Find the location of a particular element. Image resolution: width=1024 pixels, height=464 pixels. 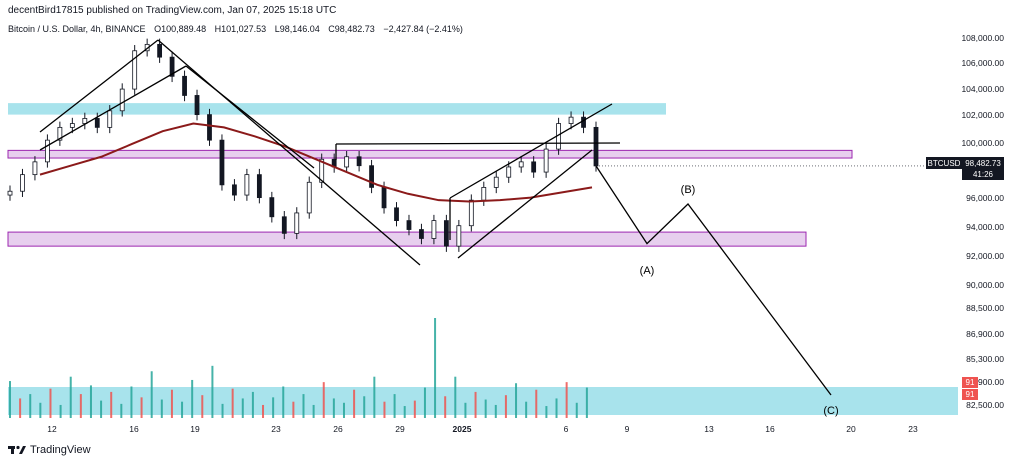

current-price-tag: BTCUSD 98,482.73 41:26 is located at coordinates (965, 168).